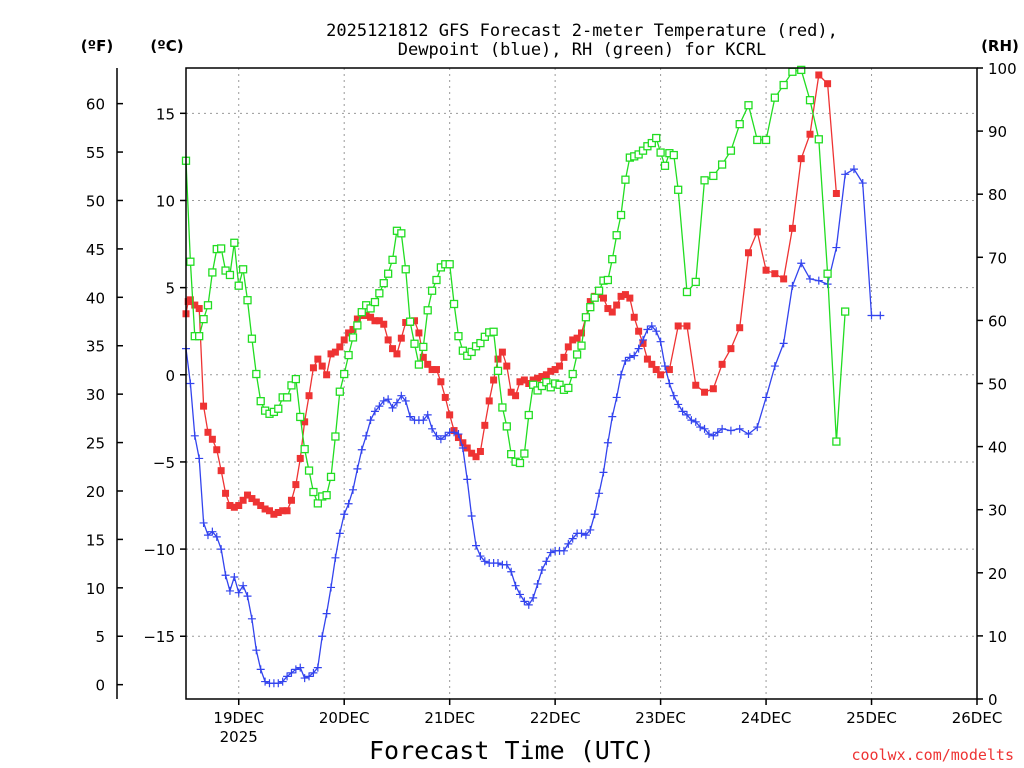 The image size is (1024, 768). Describe the element at coordinates (997, 448) in the screenshot. I see `rh-tick-label: 40` at that location.